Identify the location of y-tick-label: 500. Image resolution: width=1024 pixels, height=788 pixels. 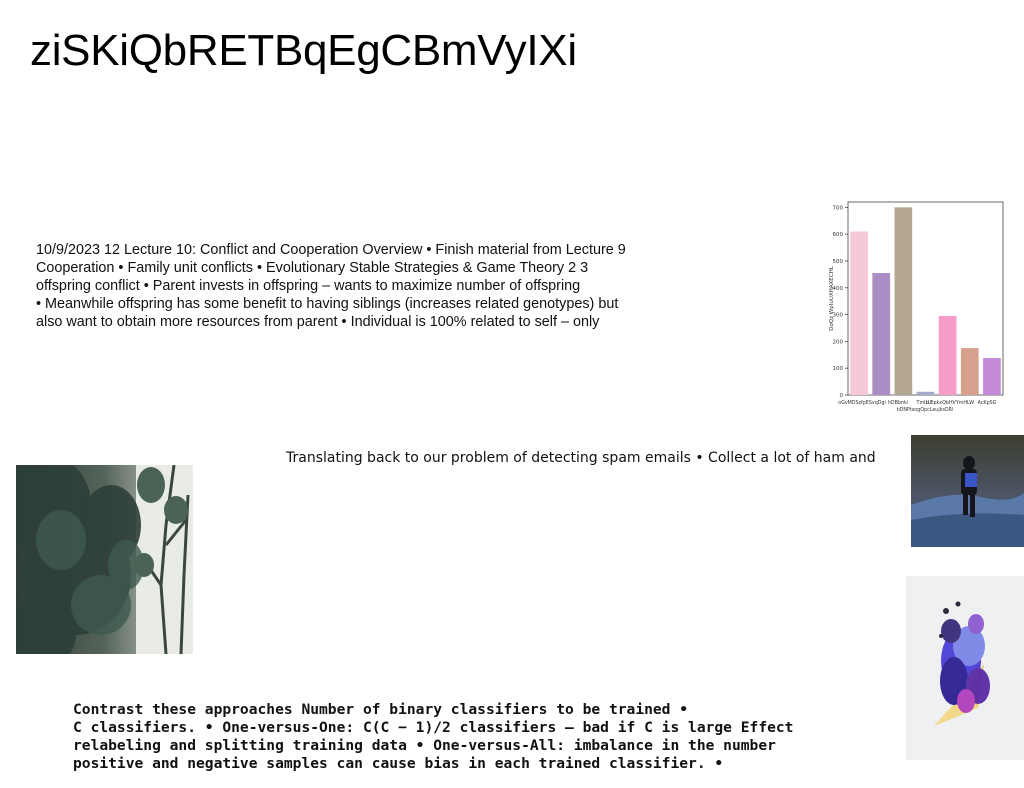
(838, 262).